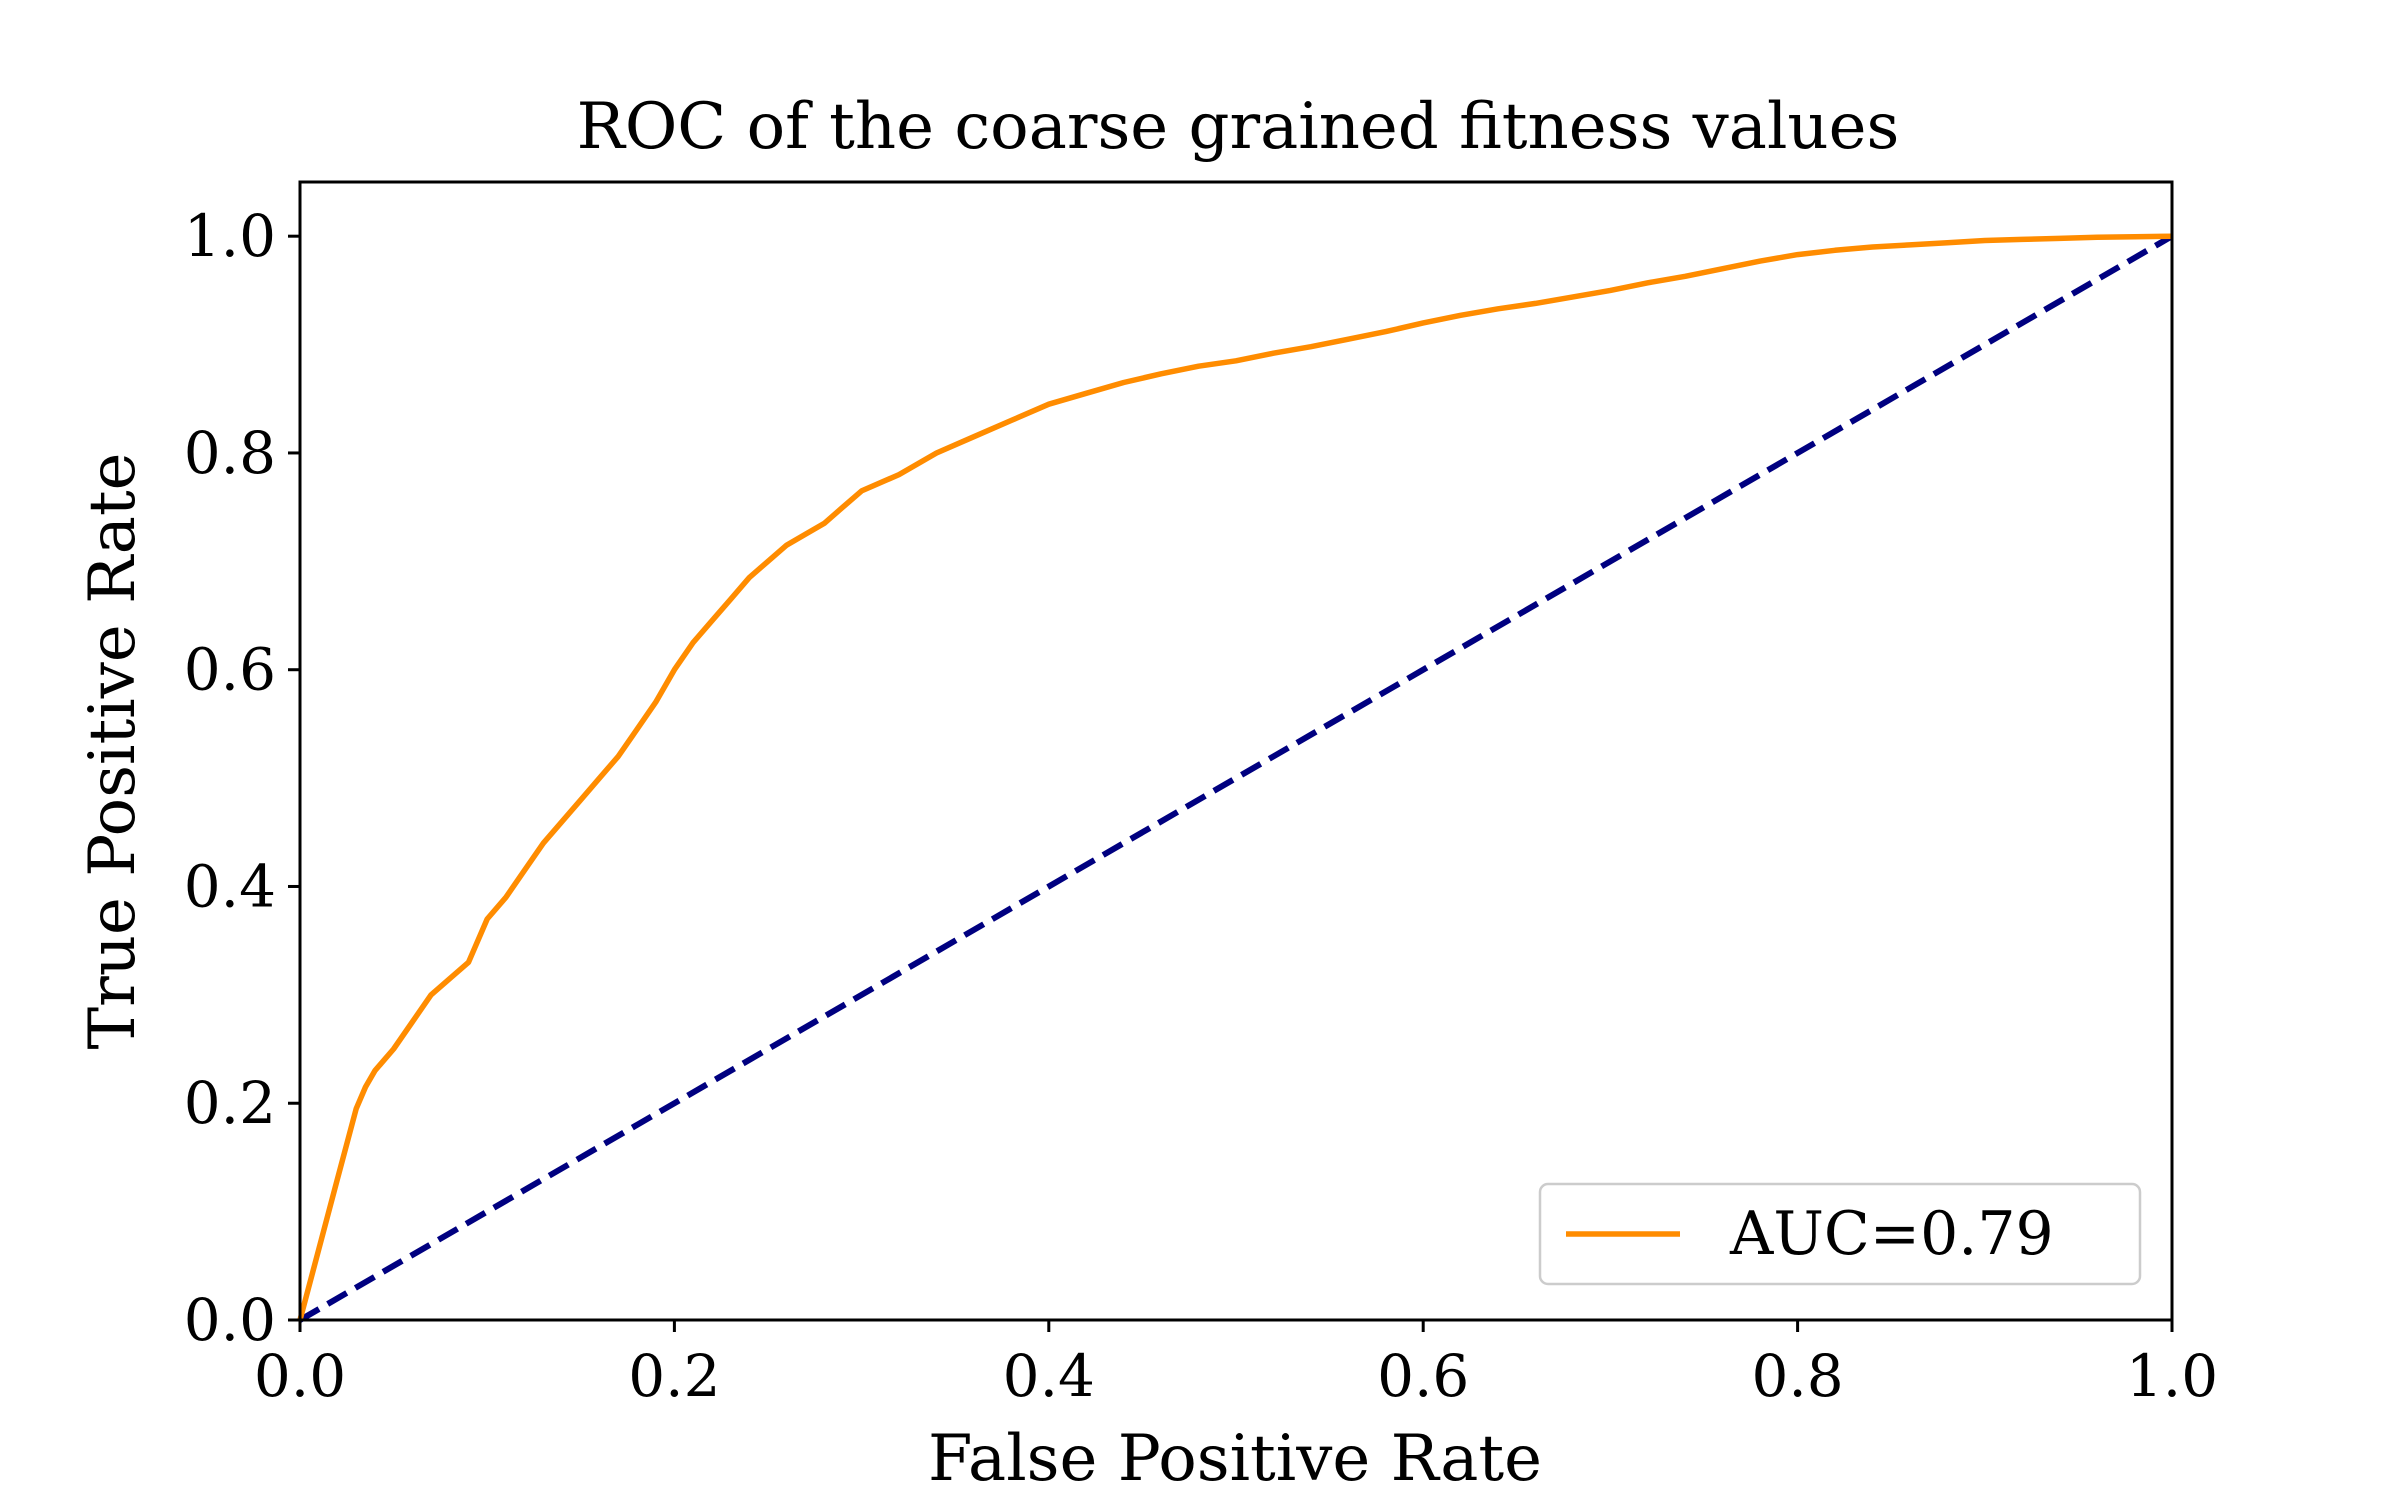 This screenshot has height=1504, width=2400. What do you see at coordinates (230, 453) in the screenshot?
I see `y-tick-label: 0.8` at bounding box center [230, 453].